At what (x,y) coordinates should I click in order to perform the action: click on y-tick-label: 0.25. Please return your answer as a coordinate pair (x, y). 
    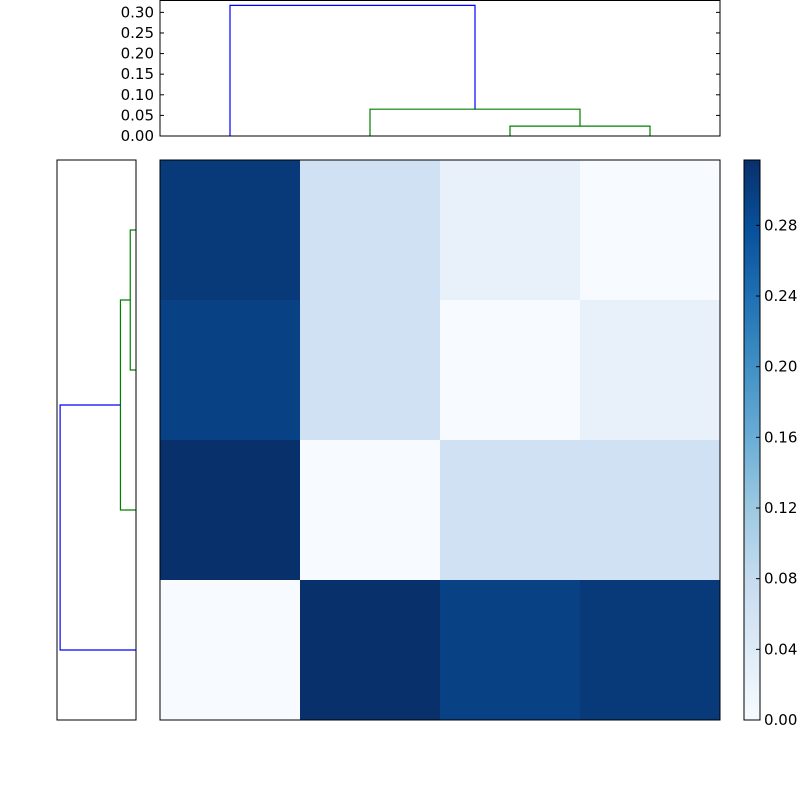
    Looking at the image, I should click on (137, 33).